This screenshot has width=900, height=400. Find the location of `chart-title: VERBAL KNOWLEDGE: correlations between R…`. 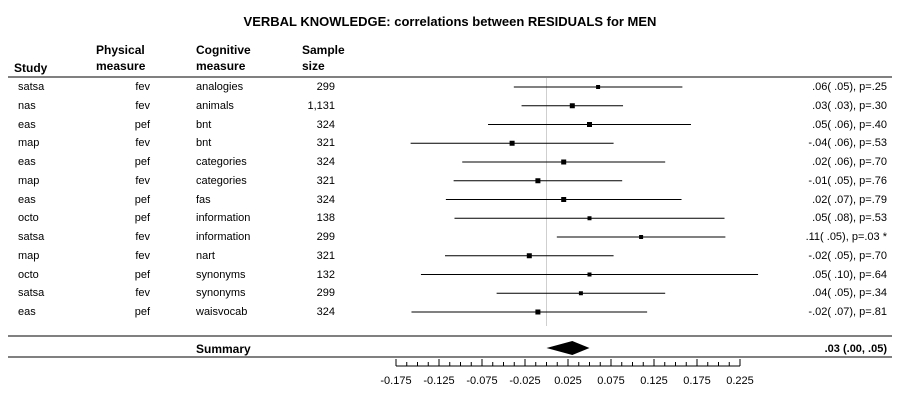

chart-title: VERBAL KNOWLEDGE: correlations between R… is located at coordinates (450, 21).